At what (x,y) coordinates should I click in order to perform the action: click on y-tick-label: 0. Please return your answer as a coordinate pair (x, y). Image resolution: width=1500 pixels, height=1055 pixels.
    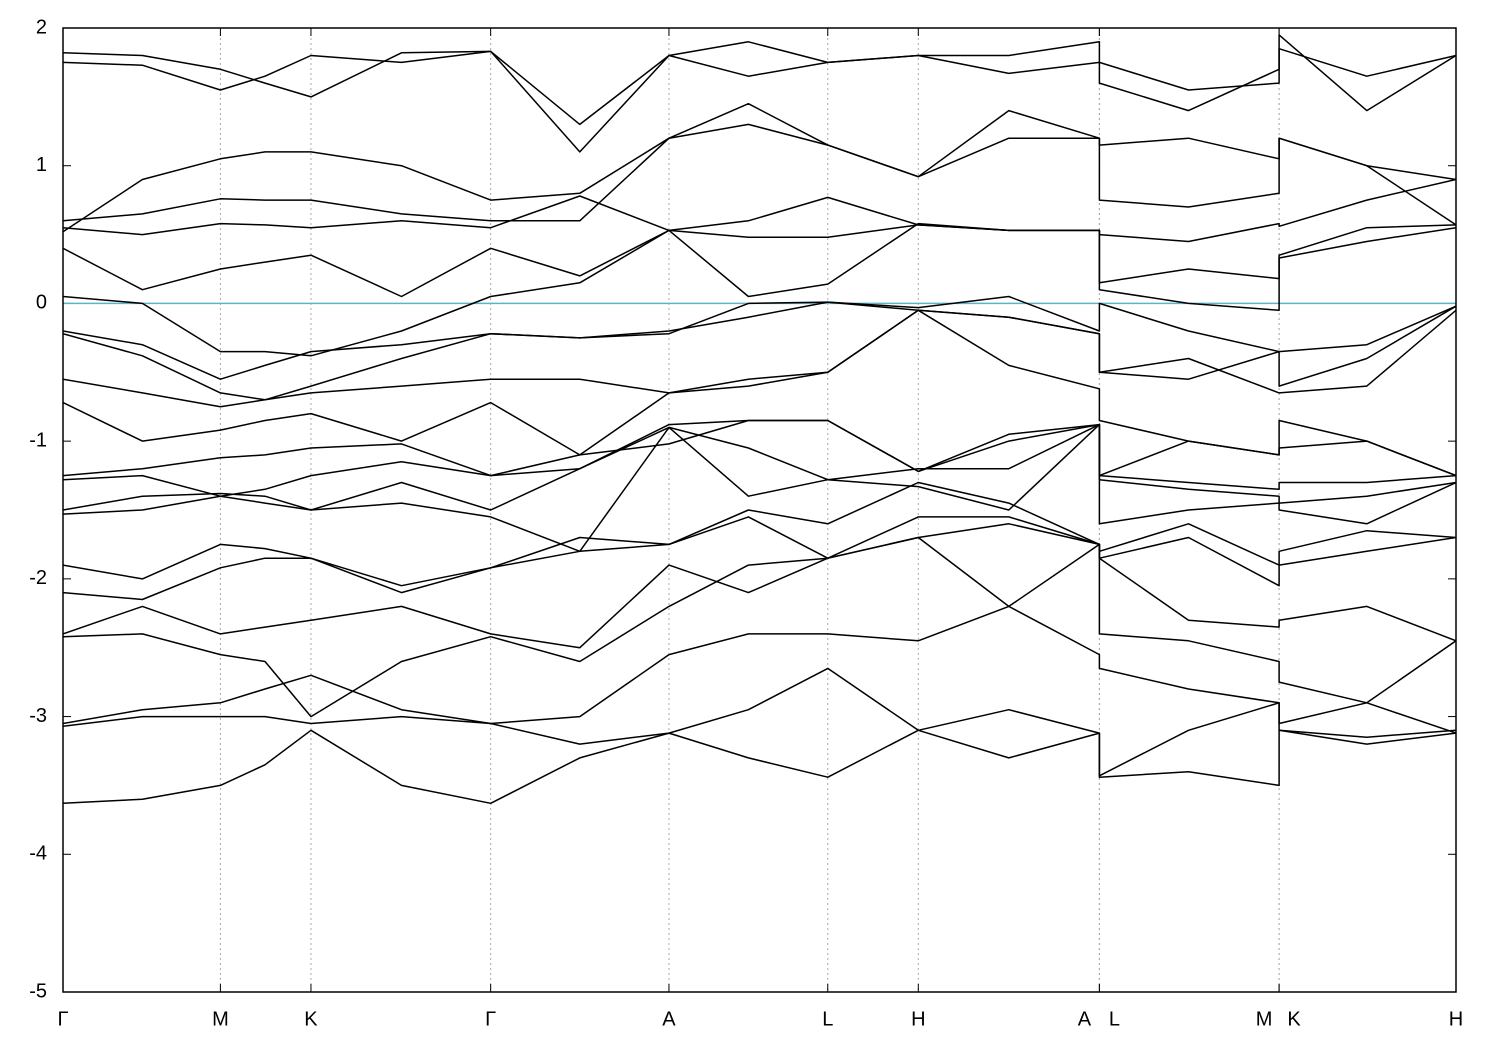
    Looking at the image, I should click on (41, 303).